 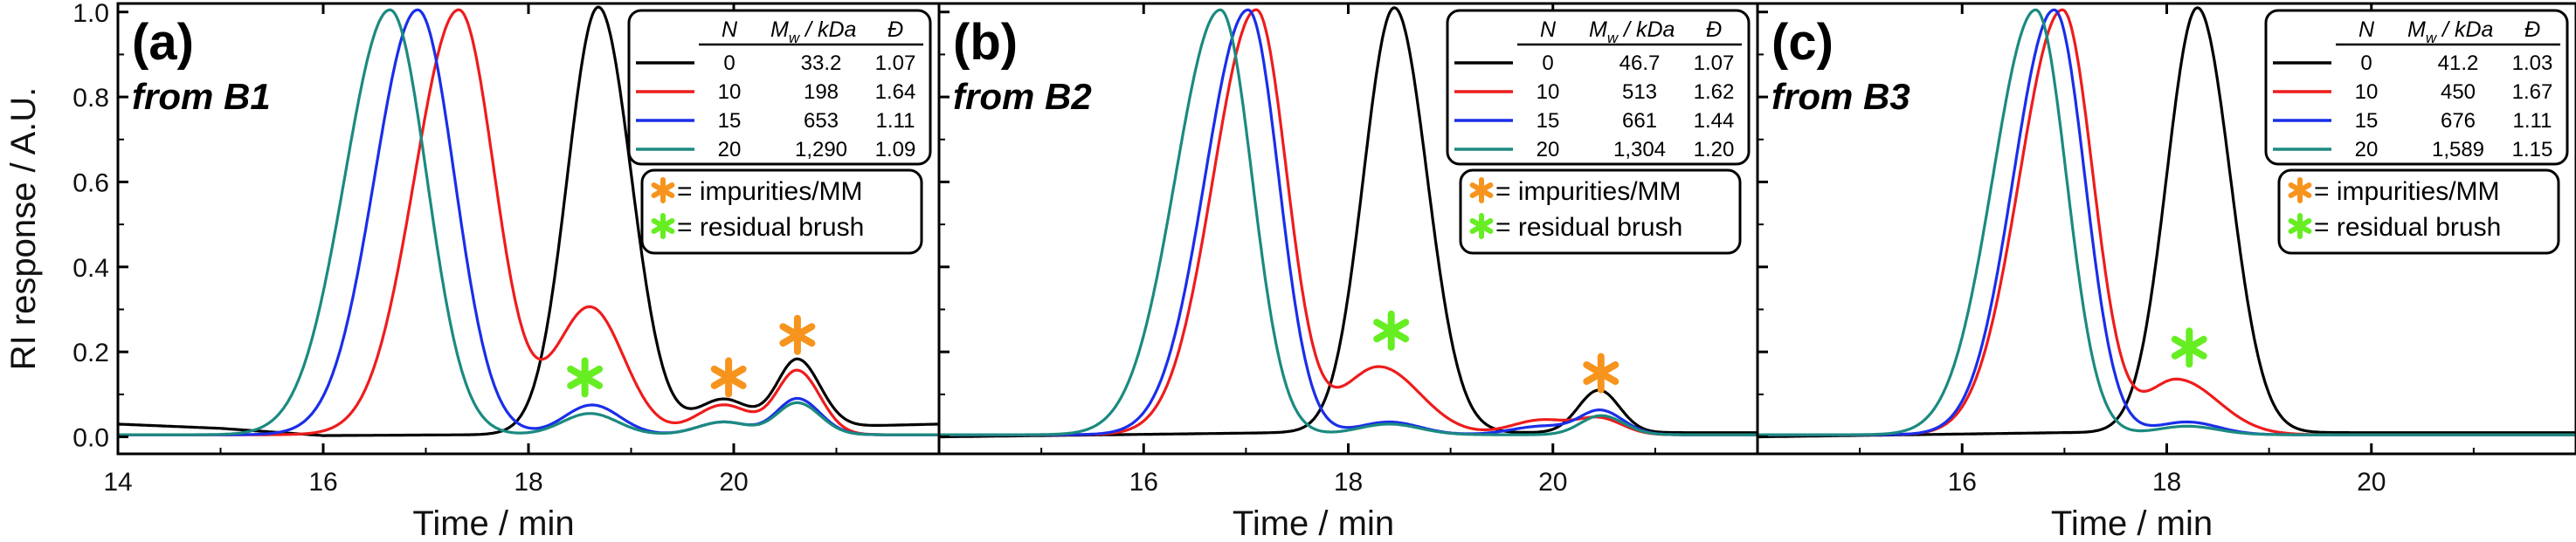 What do you see at coordinates (1639, 149) in the screenshot?
I see `table-cell-mw: 1,304` at bounding box center [1639, 149].